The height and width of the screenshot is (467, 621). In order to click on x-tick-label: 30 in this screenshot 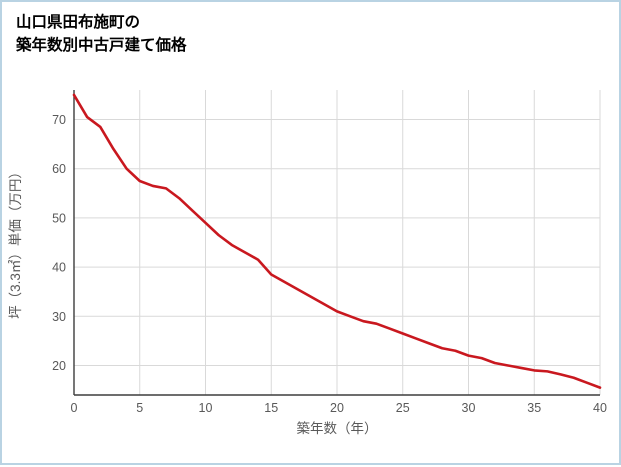, I will do `click(469, 408)`.